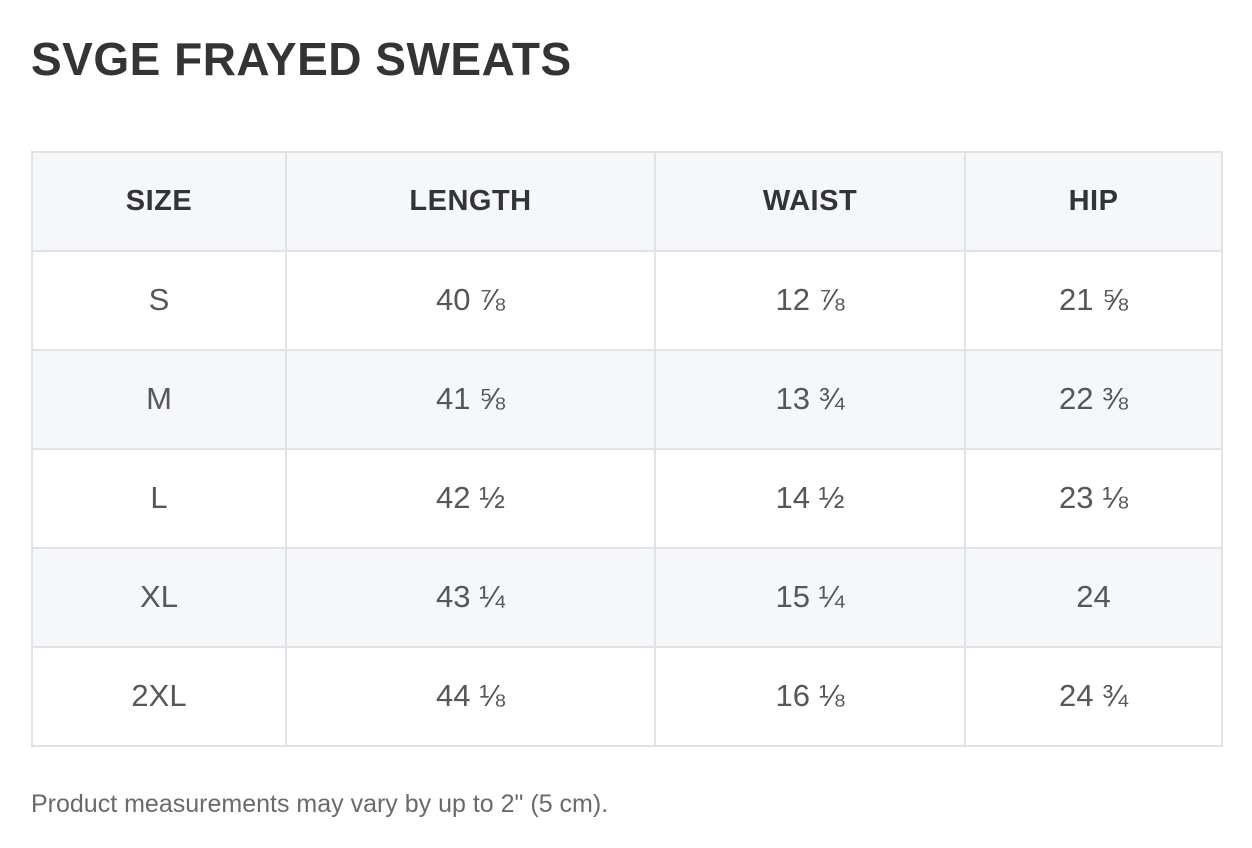  I want to click on header-row: SIZE LENGTH WAIST HIP, so click(627, 201).